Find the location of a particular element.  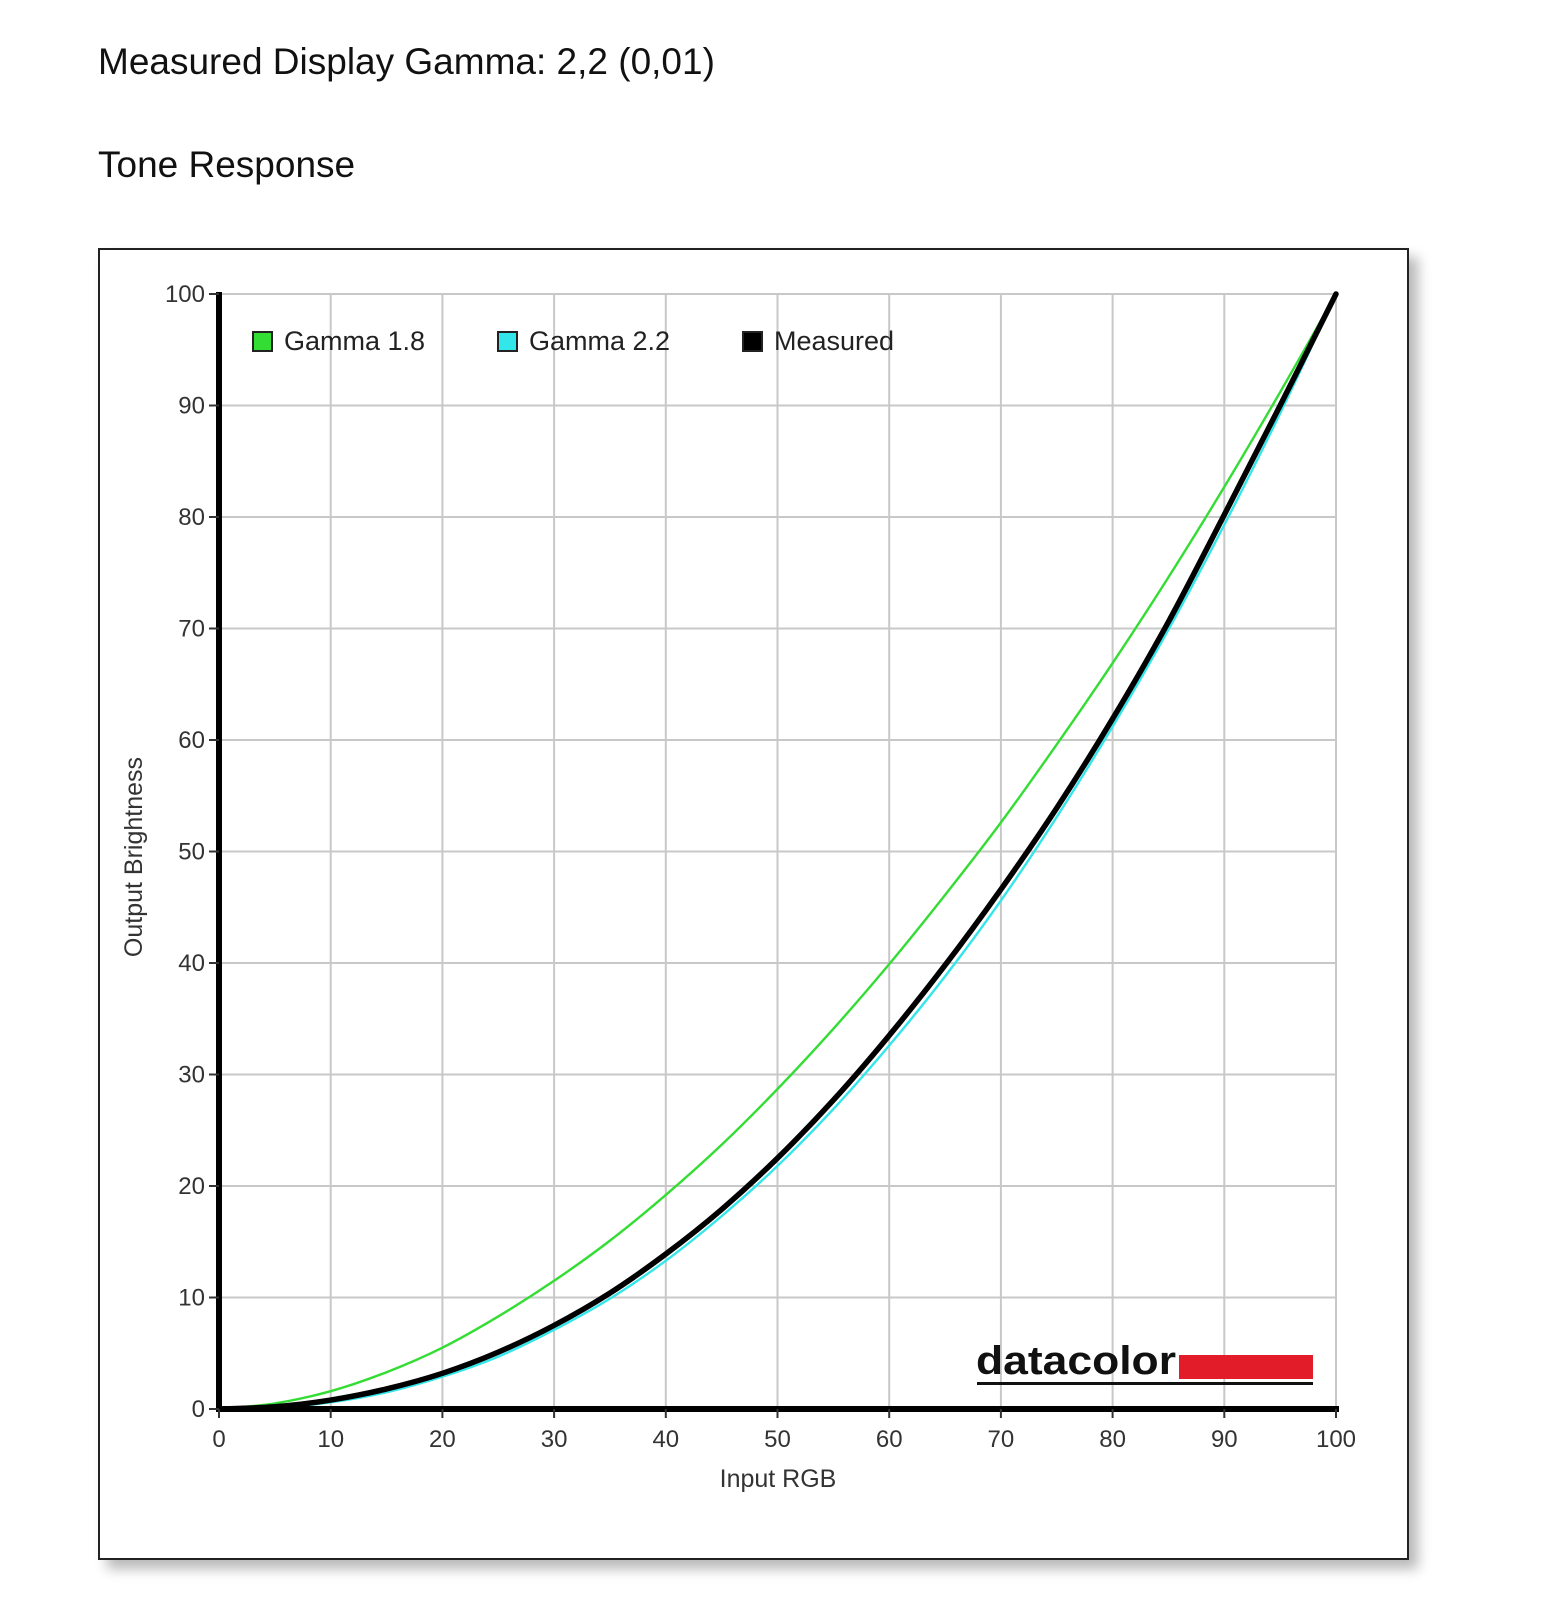

x-tick-label: 40 is located at coordinates (665, 1439).